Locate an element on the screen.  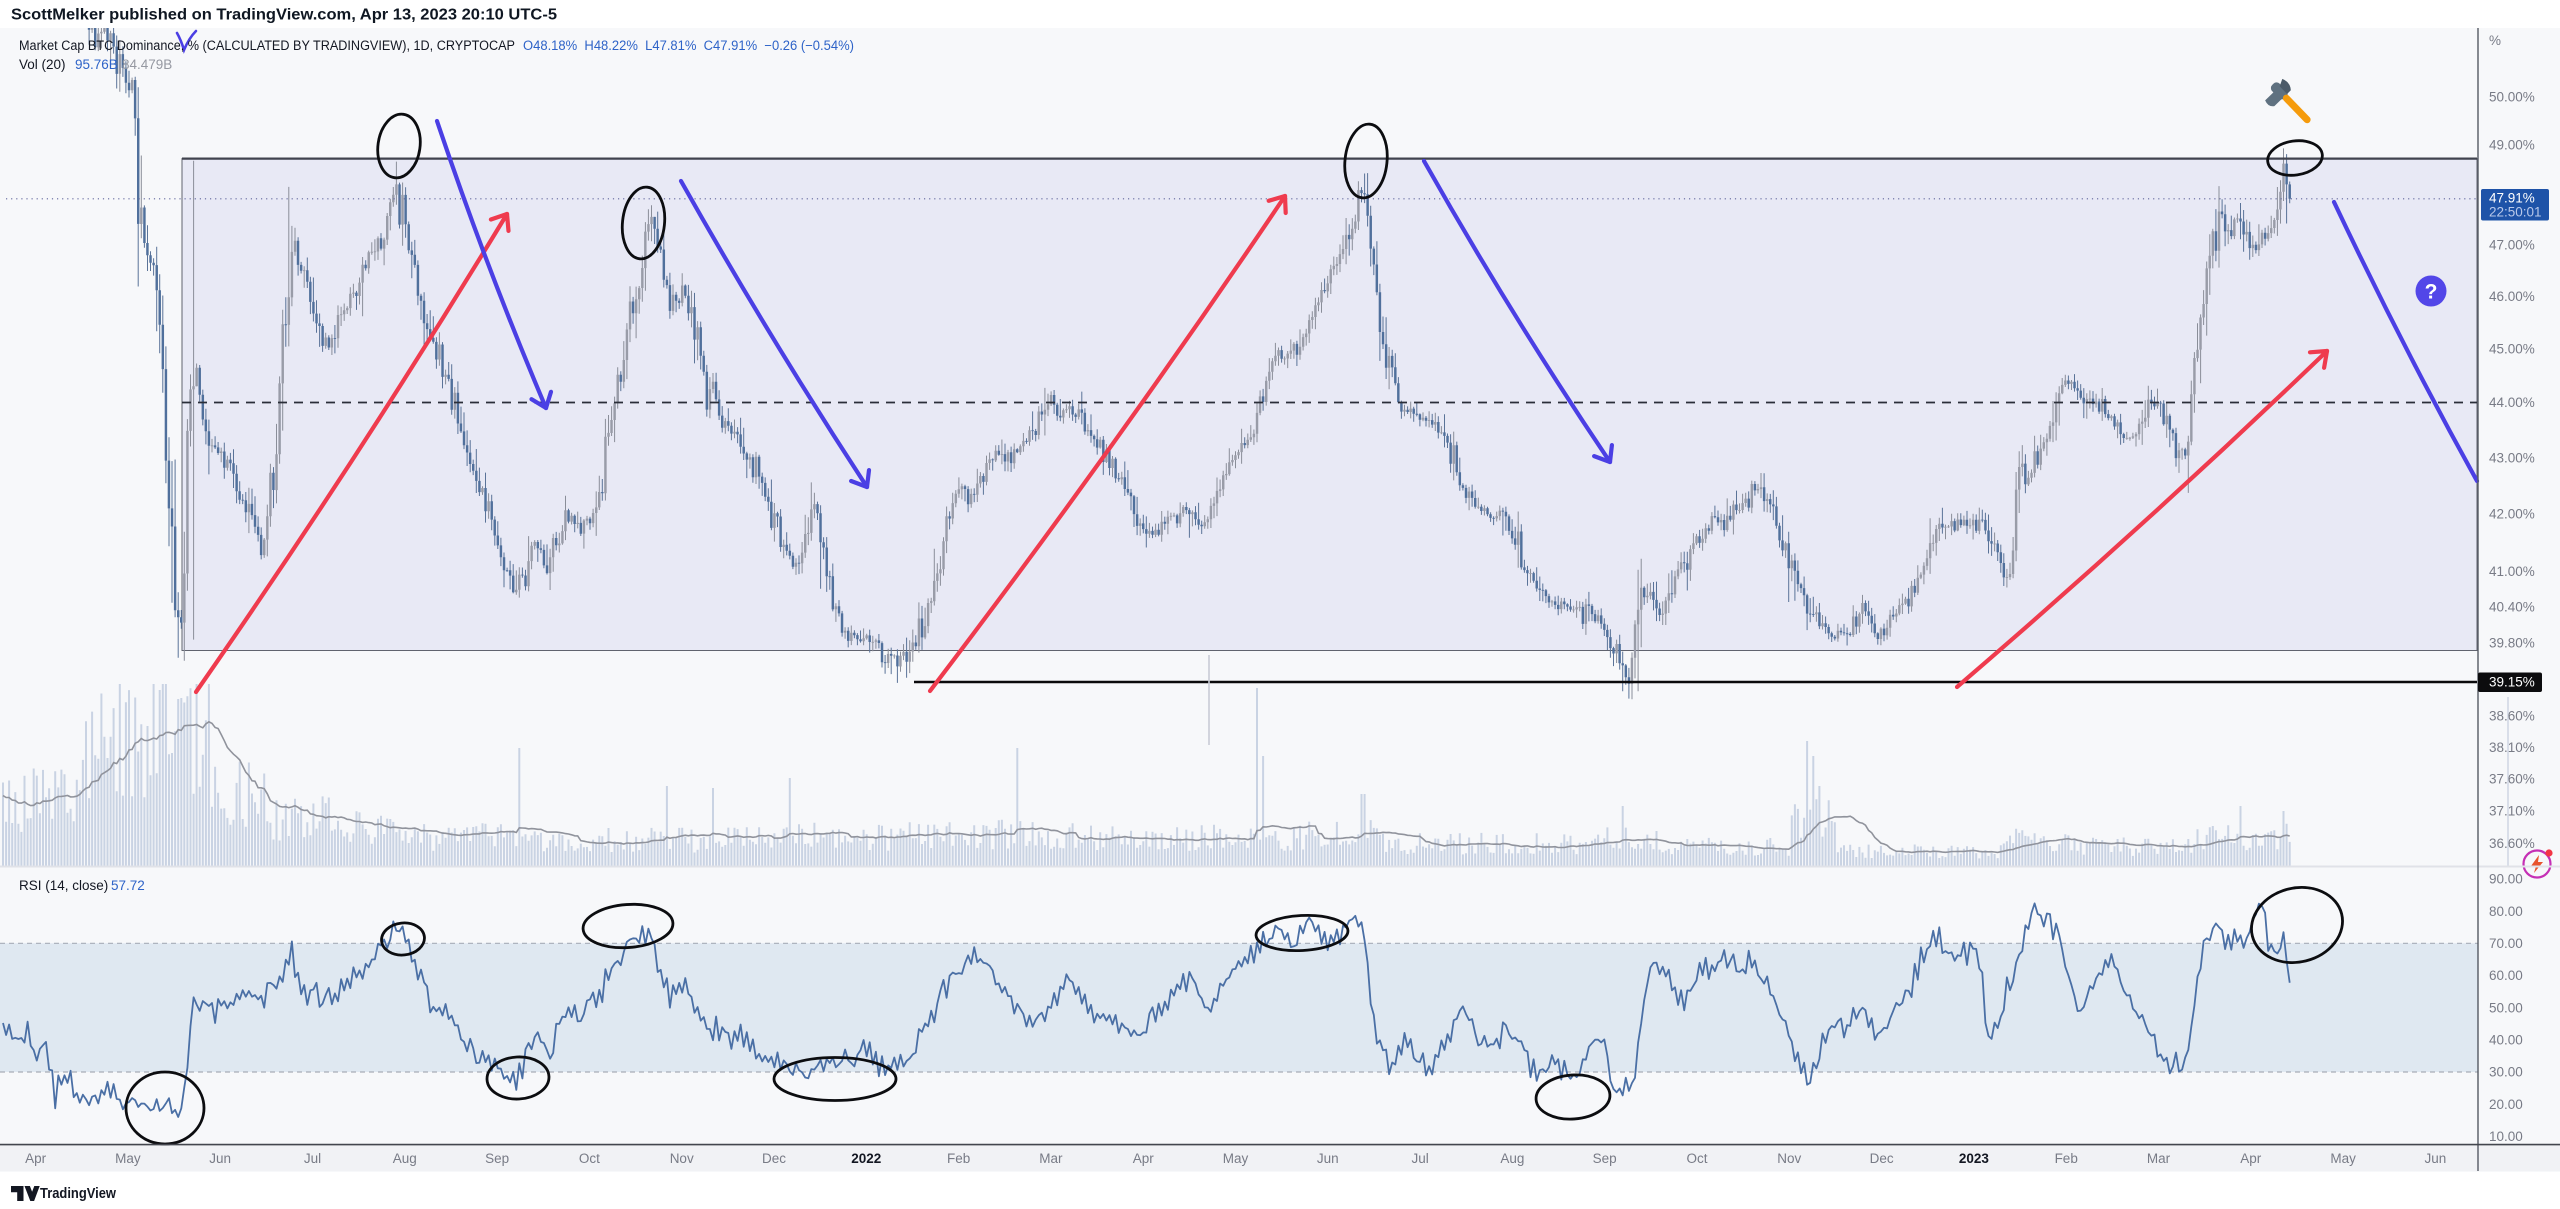
svg-text: 95.76B is located at coordinates (96, 64).